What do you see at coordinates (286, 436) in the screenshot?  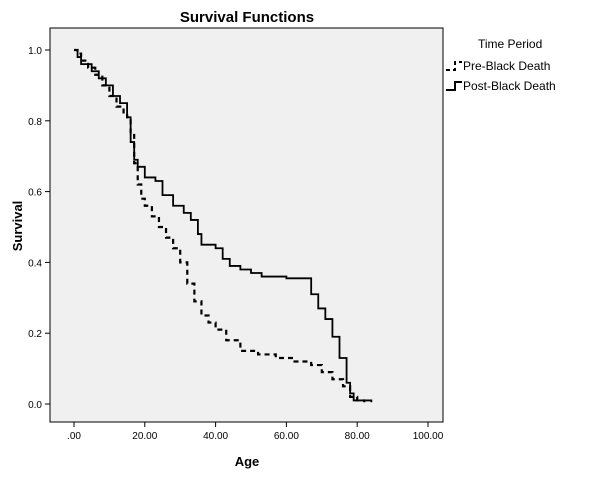 I see `x-tick-label: 60.00` at bounding box center [286, 436].